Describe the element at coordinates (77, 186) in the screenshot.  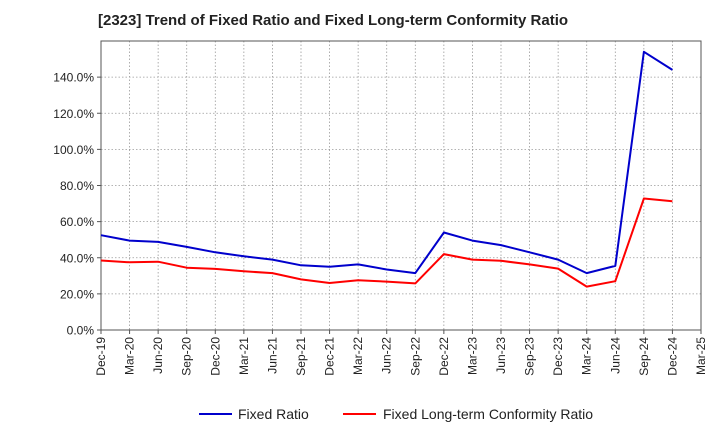
I see `y-tick-label: 80.0%` at that location.